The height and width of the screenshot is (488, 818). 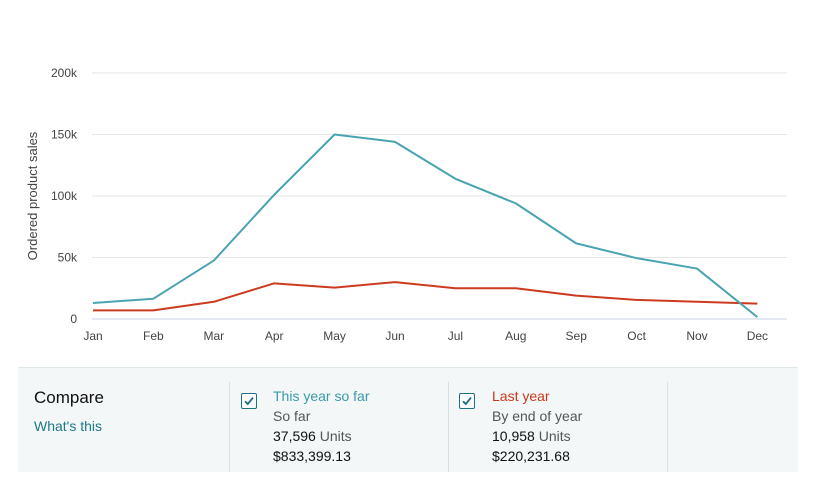 What do you see at coordinates (321, 396) in the screenshot?
I see `this-year-label: This year so far` at bounding box center [321, 396].